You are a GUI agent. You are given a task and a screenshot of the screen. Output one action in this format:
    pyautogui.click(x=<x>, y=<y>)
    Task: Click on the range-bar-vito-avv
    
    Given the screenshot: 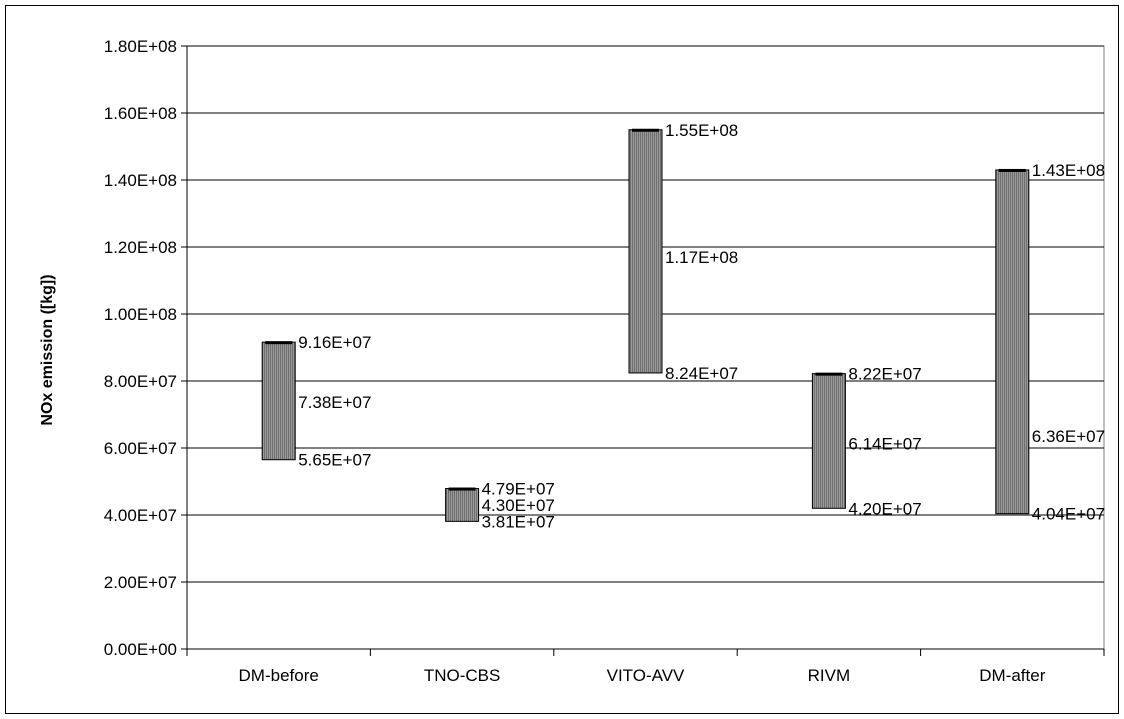 What is the action you would take?
    pyautogui.click(x=645, y=251)
    